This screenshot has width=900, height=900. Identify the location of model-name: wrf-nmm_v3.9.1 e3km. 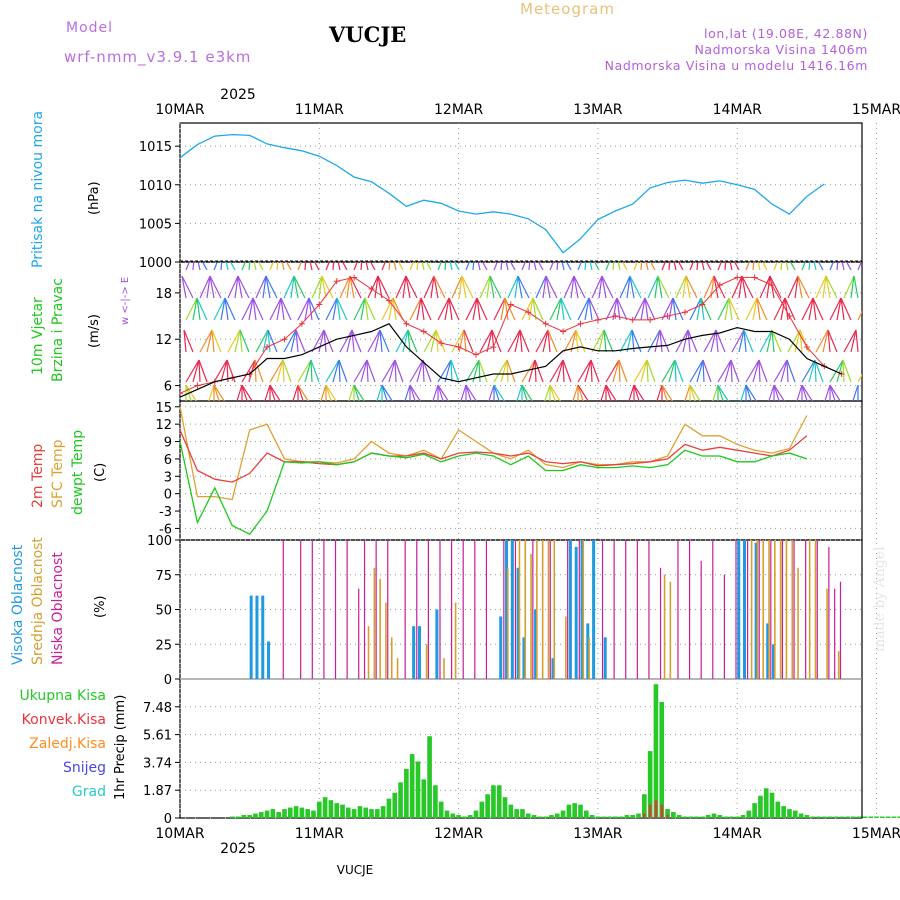
(158, 57).